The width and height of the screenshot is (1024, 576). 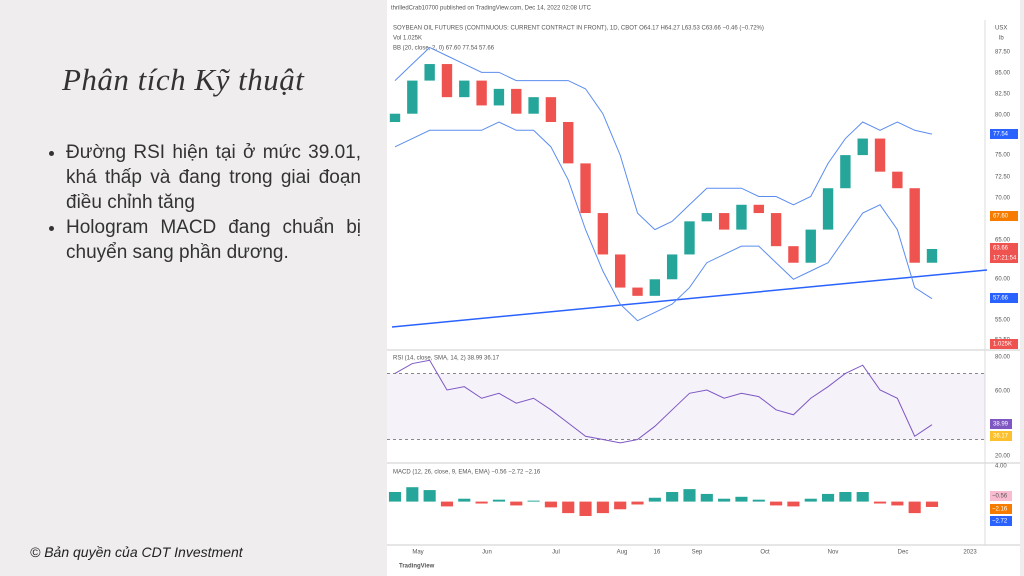 What do you see at coordinates (487, 553) in the screenshot?
I see `x-tick-label: Jun` at bounding box center [487, 553].